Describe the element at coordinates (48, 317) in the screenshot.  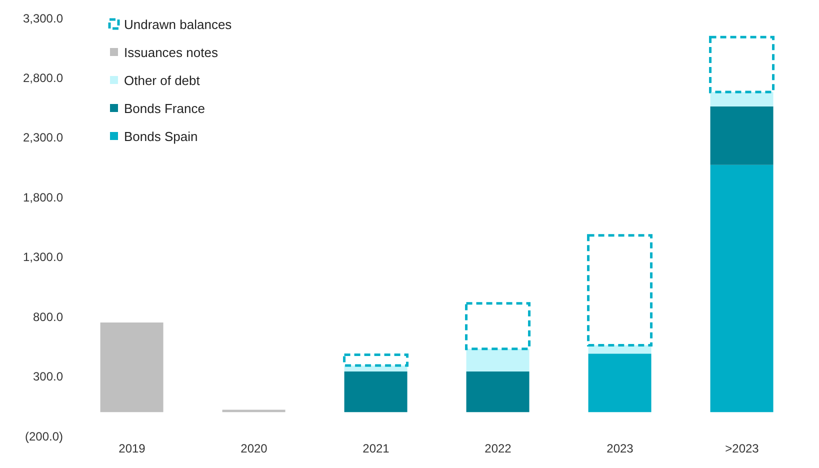
I see `y-tick-label: 800.0` at that location.